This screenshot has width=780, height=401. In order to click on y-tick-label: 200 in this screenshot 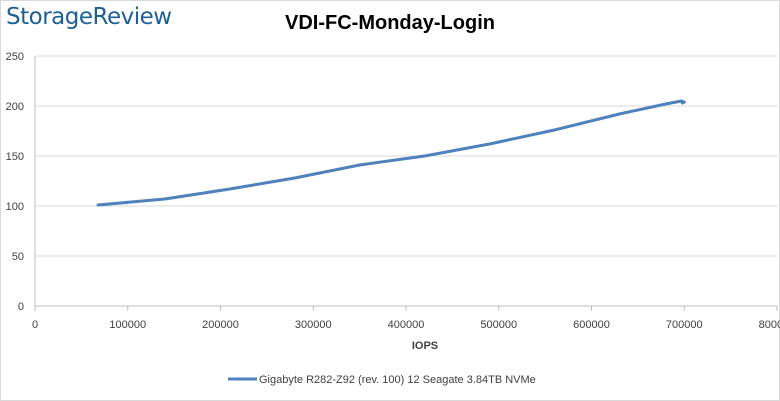, I will do `click(15, 107)`.